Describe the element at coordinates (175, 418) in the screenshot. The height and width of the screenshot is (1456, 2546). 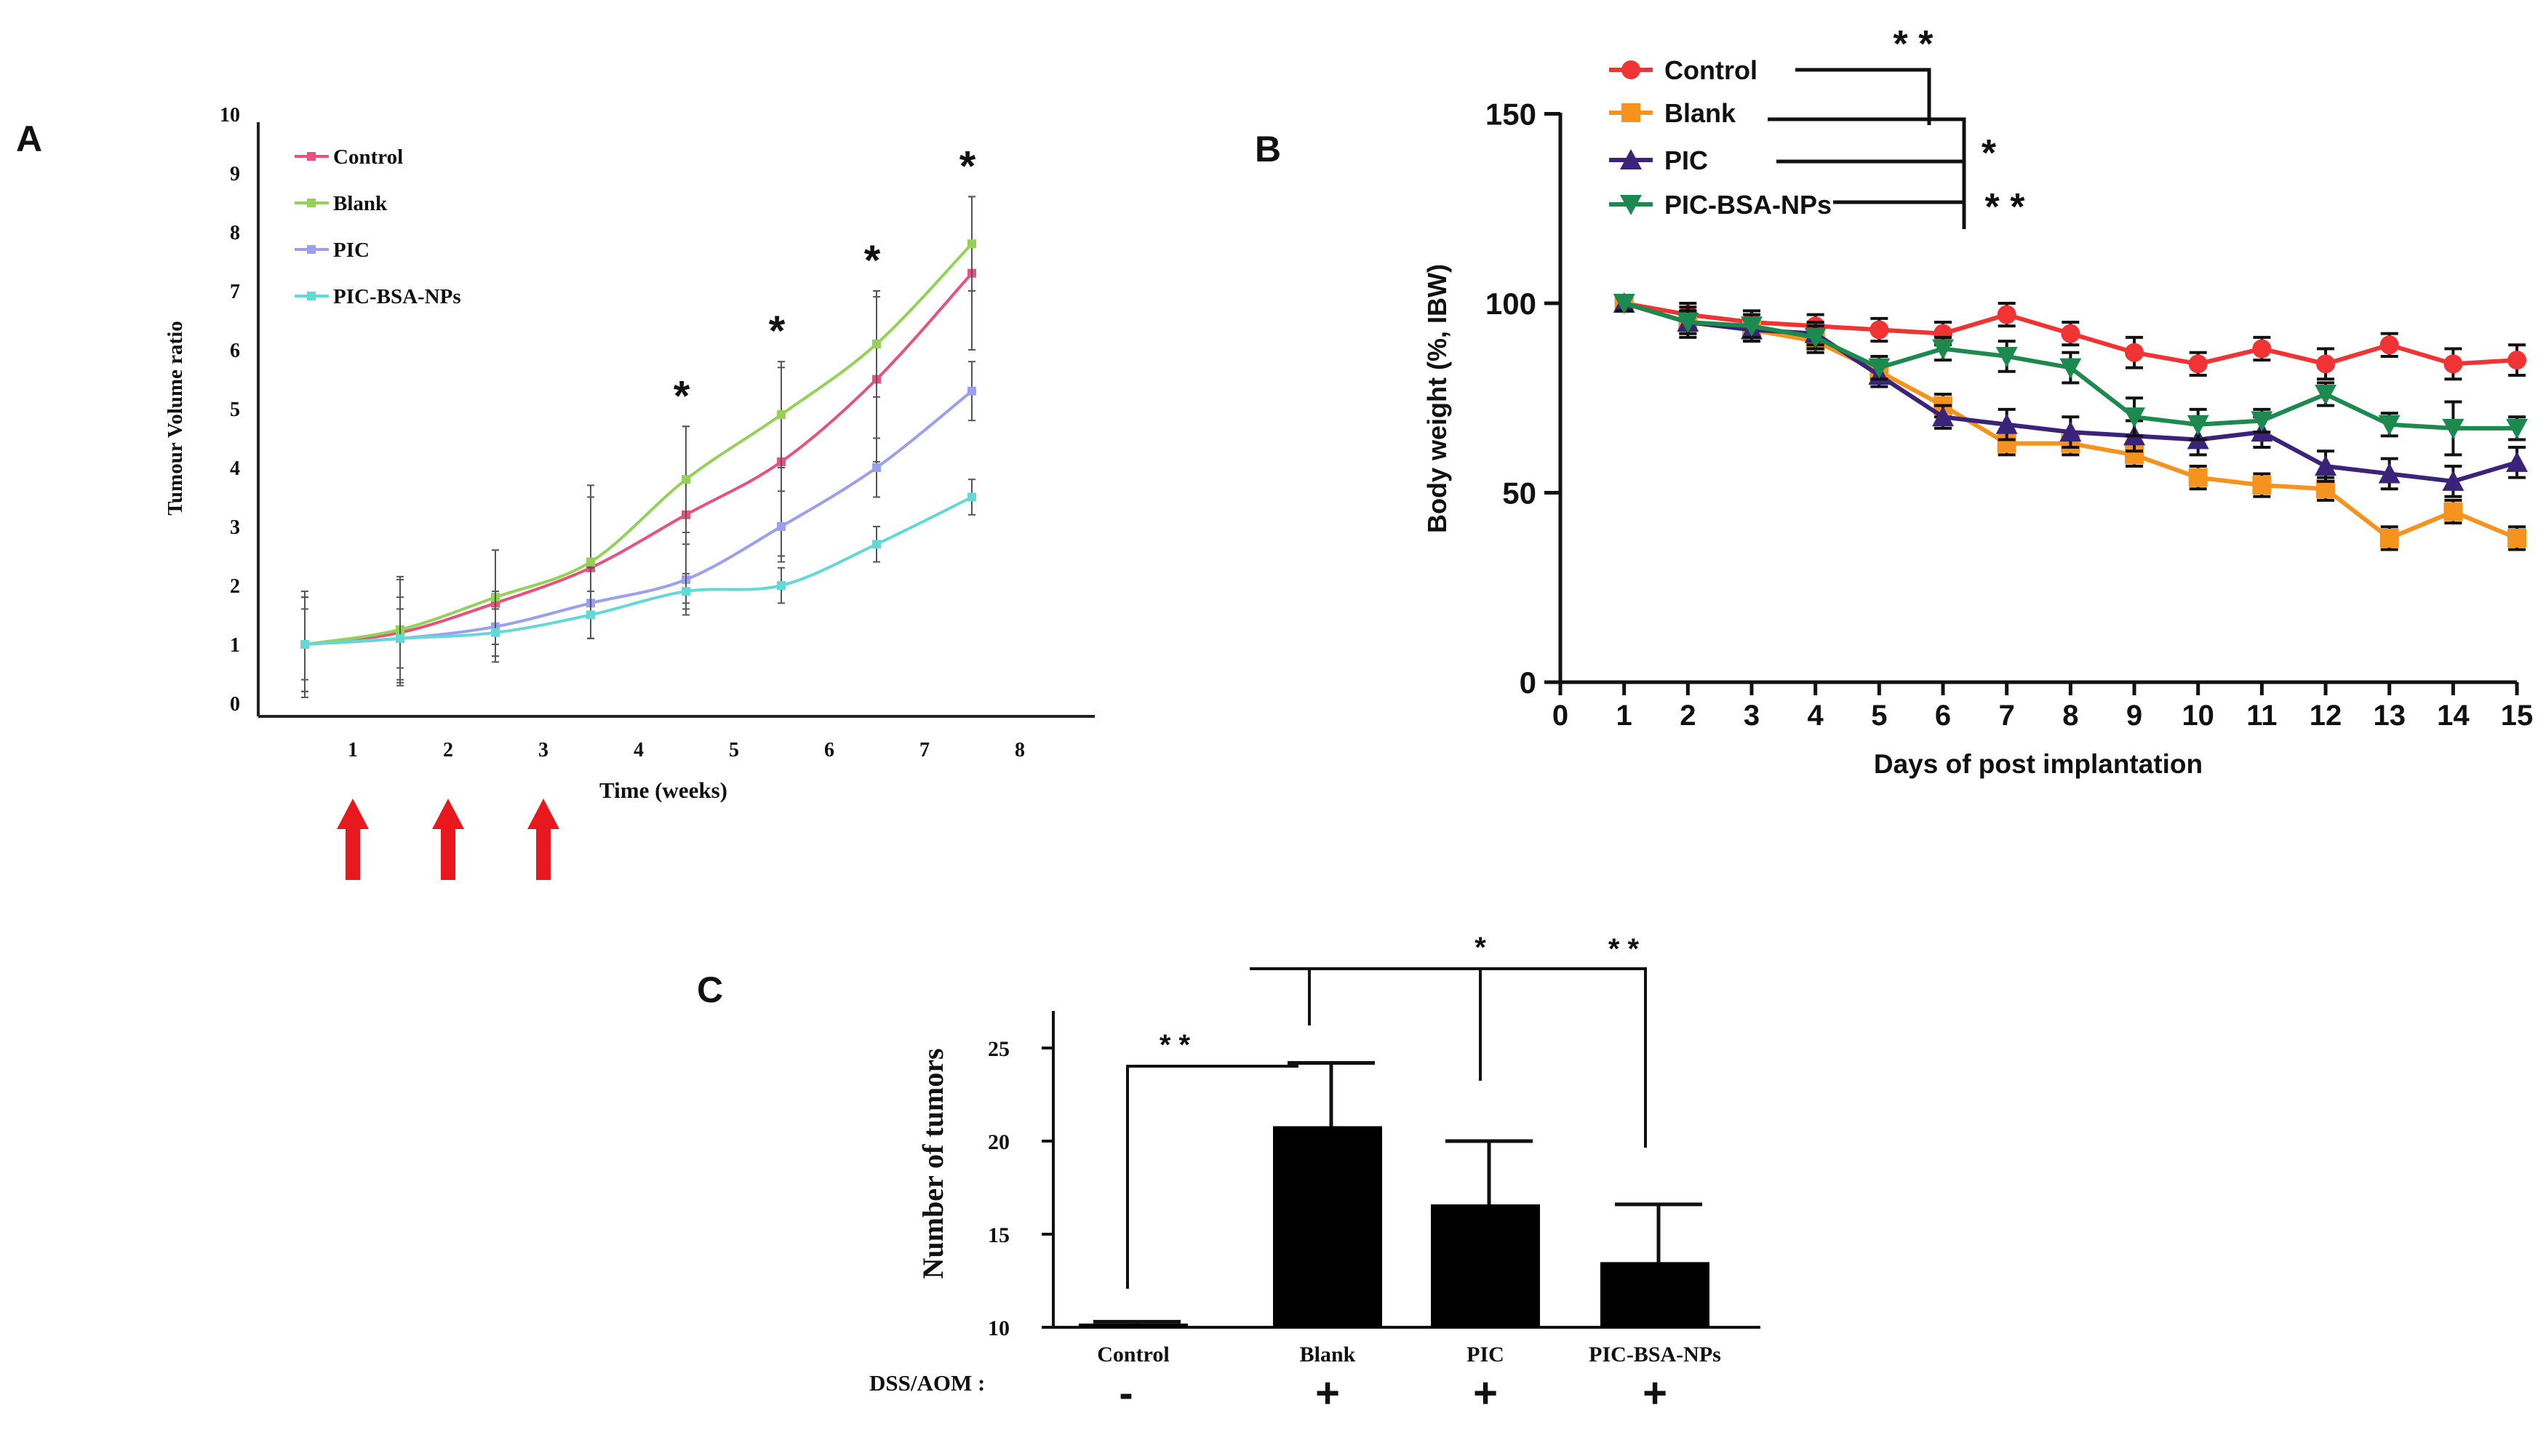
I see `chart-a-ylabel: Tumour Volume ratio` at that location.